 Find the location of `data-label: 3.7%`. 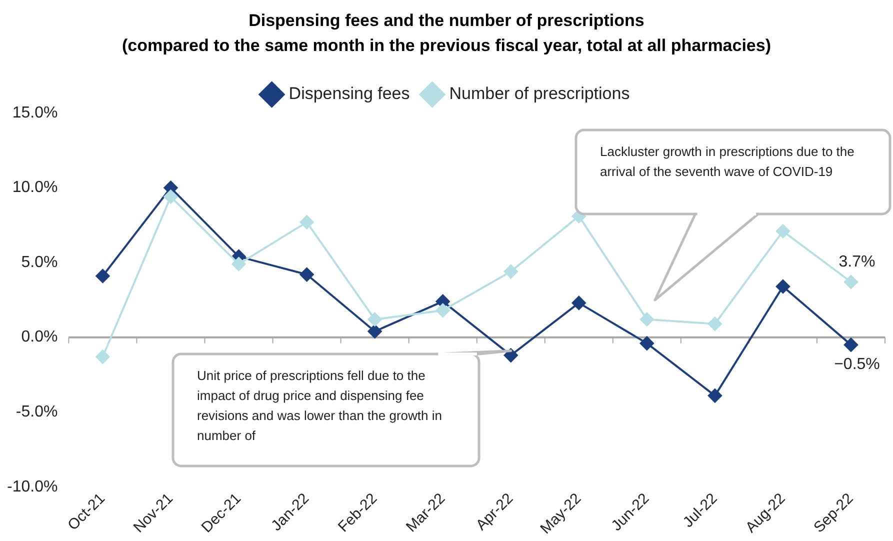

data-label: 3.7% is located at coordinates (857, 261).